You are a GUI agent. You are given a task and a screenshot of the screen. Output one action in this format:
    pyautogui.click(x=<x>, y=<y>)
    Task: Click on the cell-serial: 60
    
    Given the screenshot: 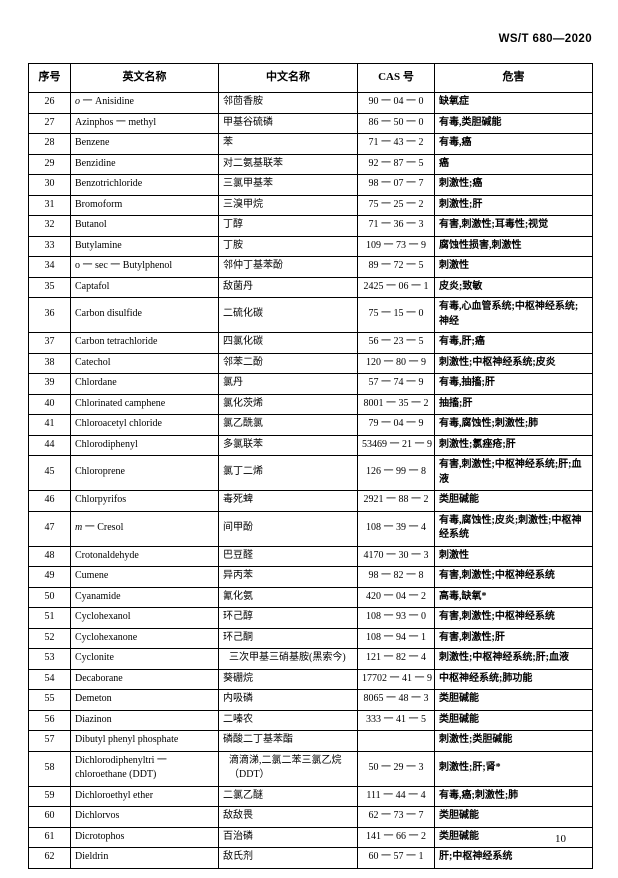 What is the action you would take?
    pyautogui.click(x=49, y=817)
    